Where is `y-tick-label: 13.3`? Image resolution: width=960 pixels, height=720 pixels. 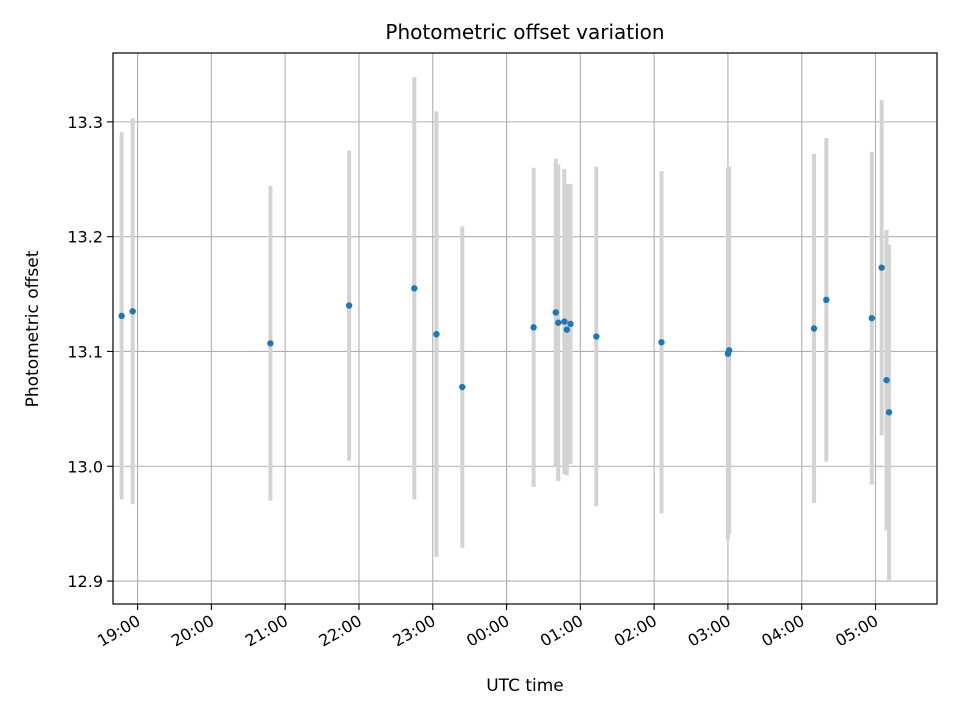 y-tick-label: 13.3 is located at coordinates (85, 122).